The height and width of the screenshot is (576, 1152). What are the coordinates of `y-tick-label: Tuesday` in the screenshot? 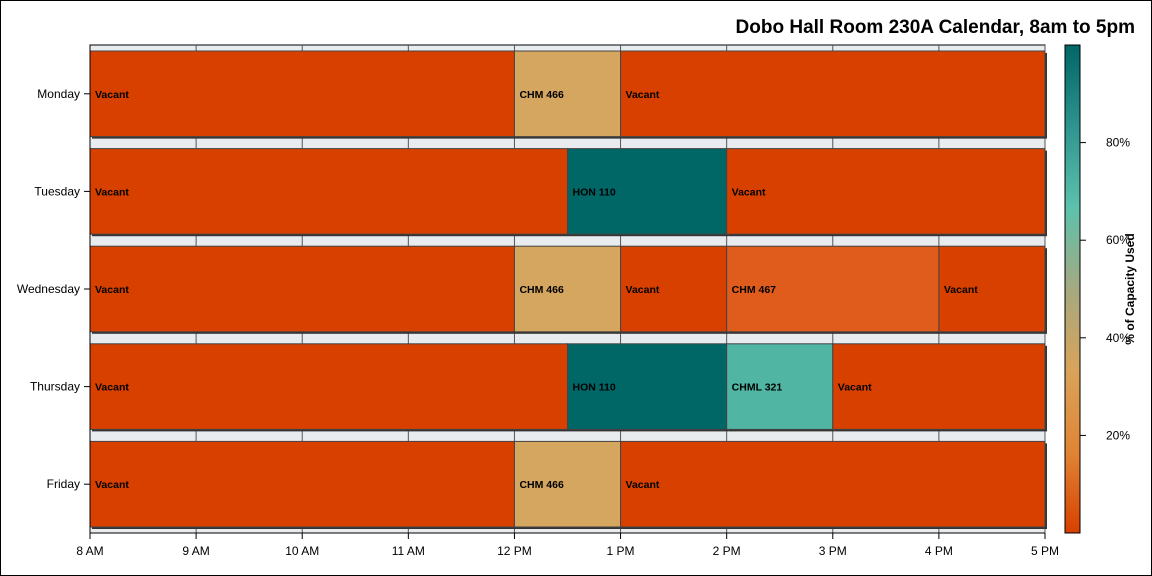 It's located at (57, 191).